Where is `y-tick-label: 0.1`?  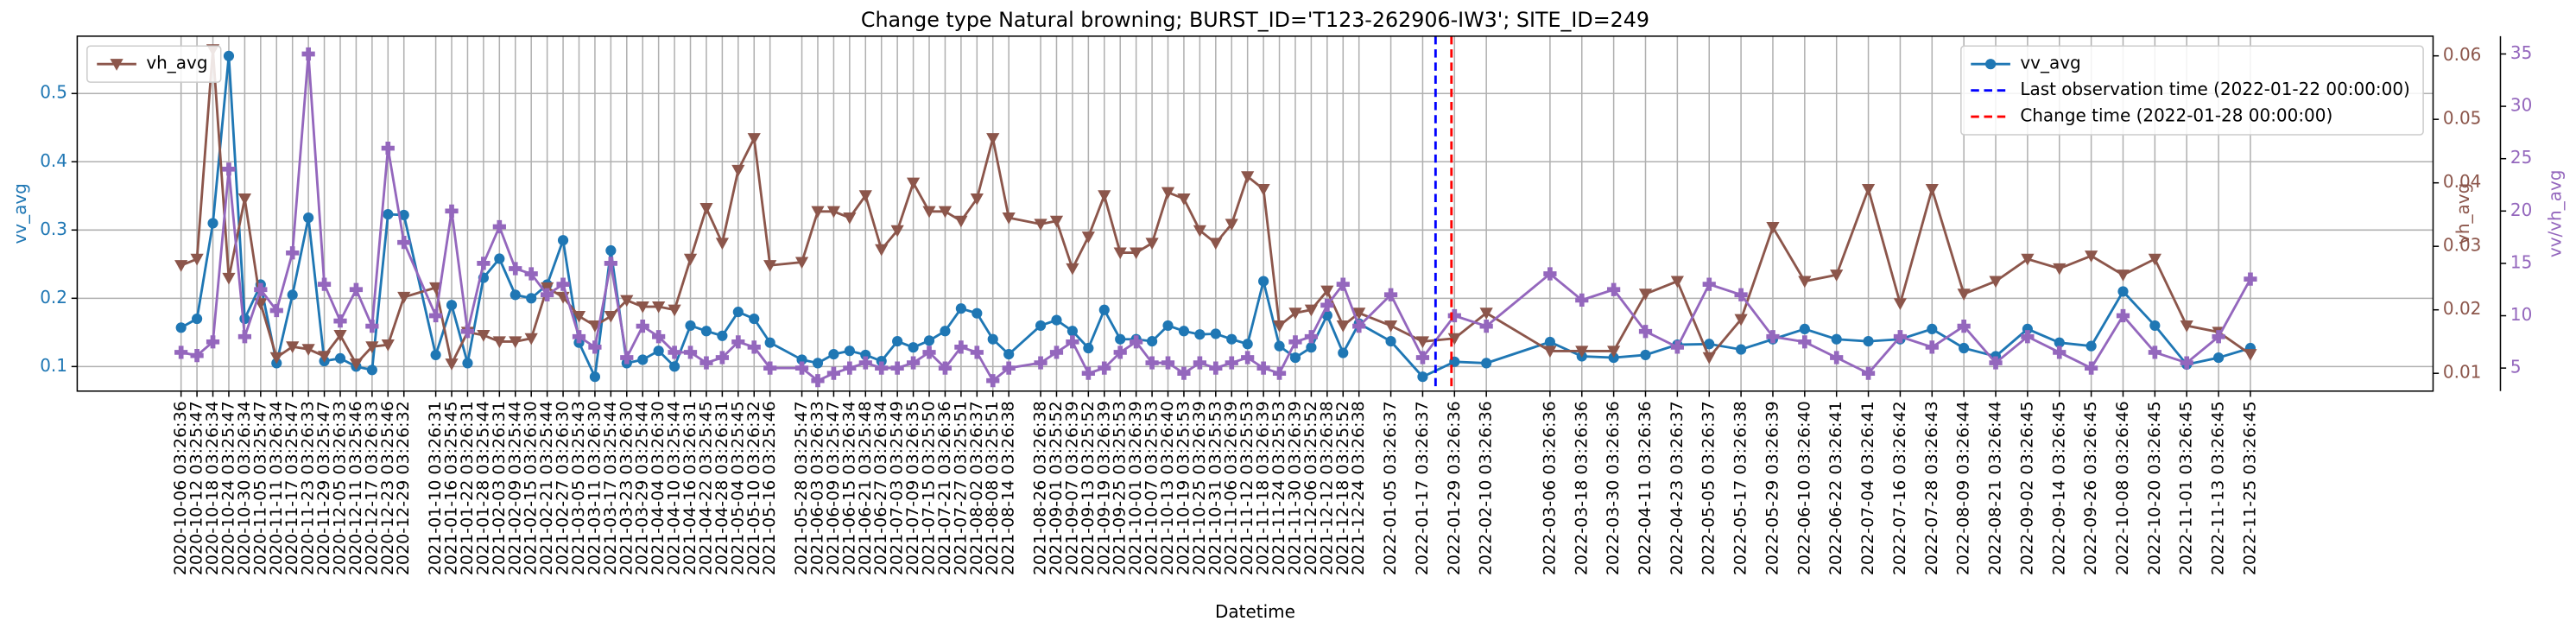
y-tick-label: 0.1 is located at coordinates (53, 365).